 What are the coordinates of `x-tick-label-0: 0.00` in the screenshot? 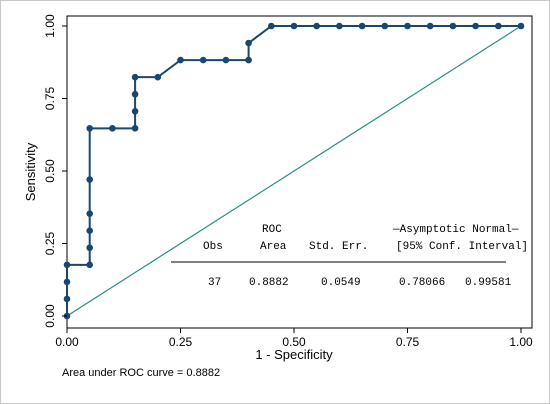 It's located at (67, 342).